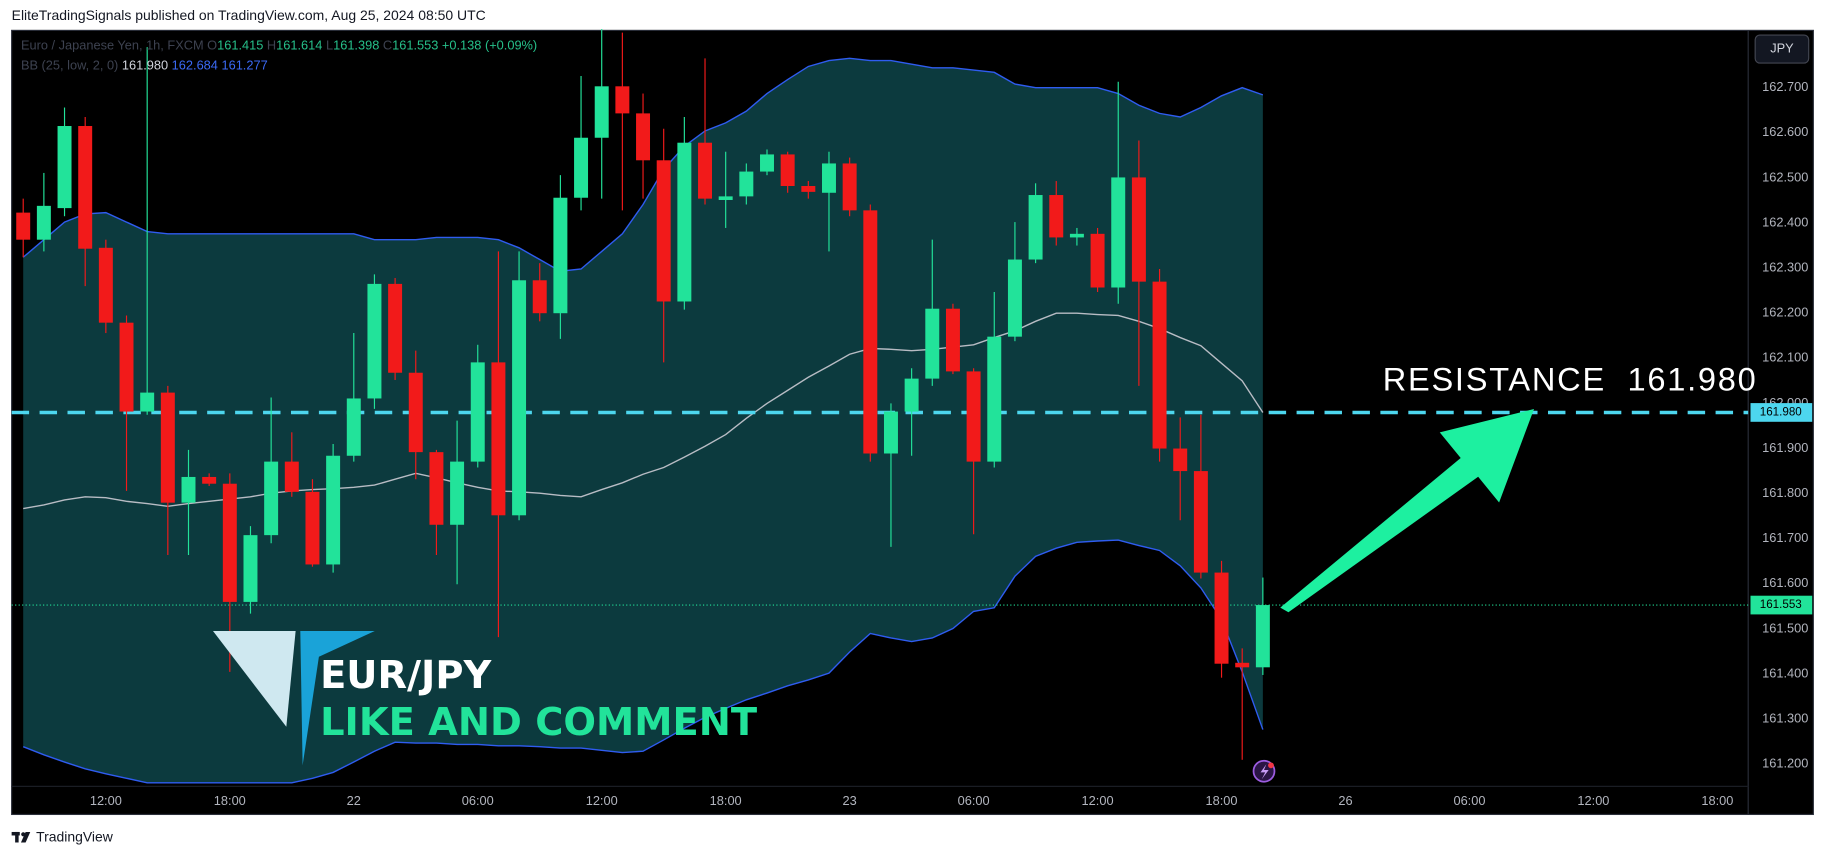 Image resolution: width=1825 pixels, height=853 pixels. I want to click on y-tick-label: 161.200, so click(1785, 763).